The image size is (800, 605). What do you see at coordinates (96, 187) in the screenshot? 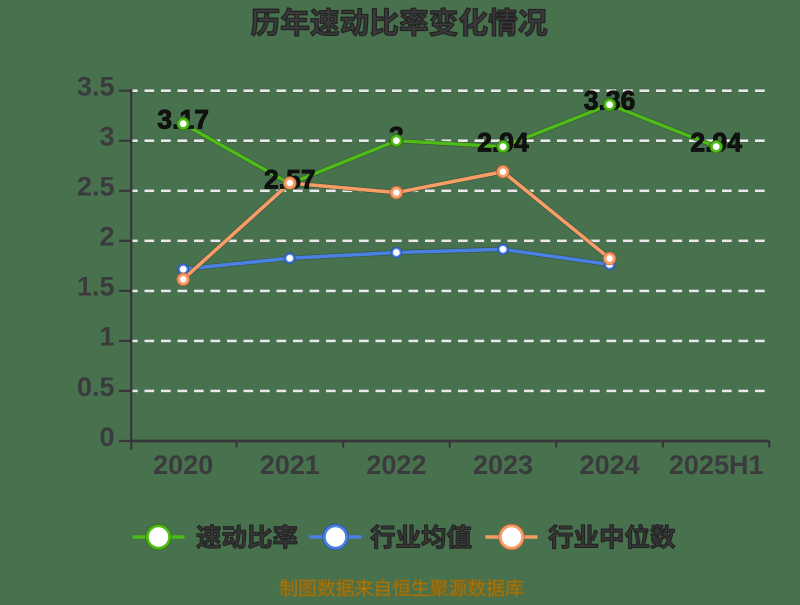
I see `svg-text: 2.5` at bounding box center [96, 187].